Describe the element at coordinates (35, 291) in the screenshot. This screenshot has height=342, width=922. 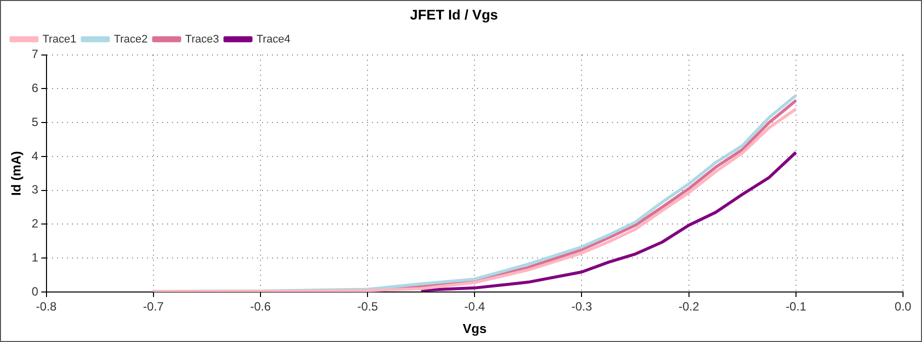
I see `y-tick-label: 0` at that location.